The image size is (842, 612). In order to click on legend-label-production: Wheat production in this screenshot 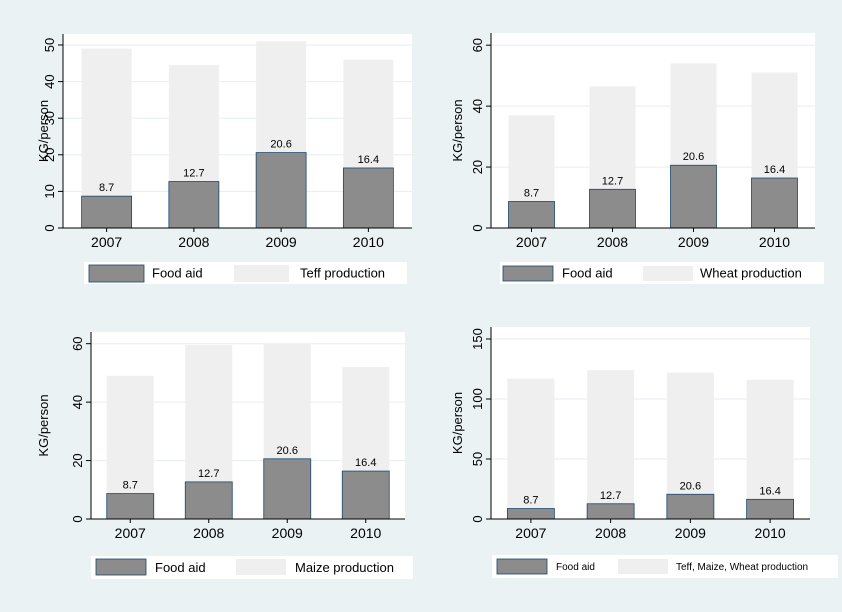, I will do `click(751, 273)`.